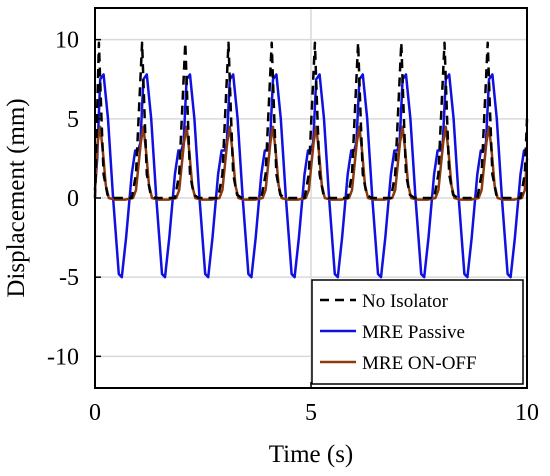  What do you see at coordinates (413, 332) in the screenshot?
I see `legend-label: MRE Passive` at bounding box center [413, 332].